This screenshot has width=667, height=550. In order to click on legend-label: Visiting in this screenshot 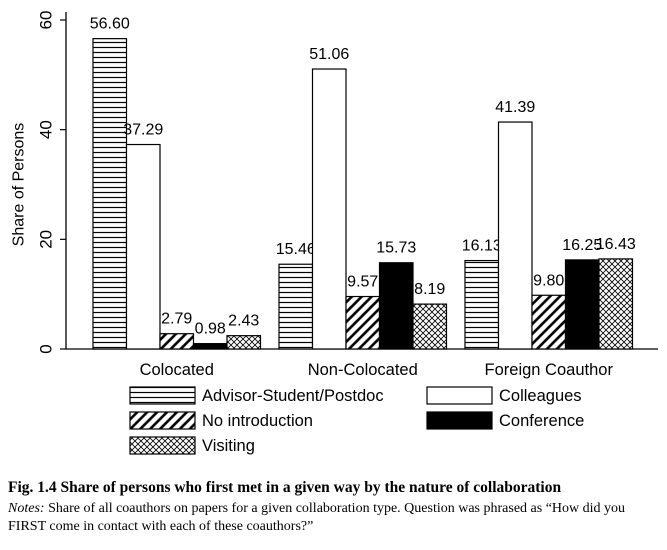, I will do `click(228, 446)`.